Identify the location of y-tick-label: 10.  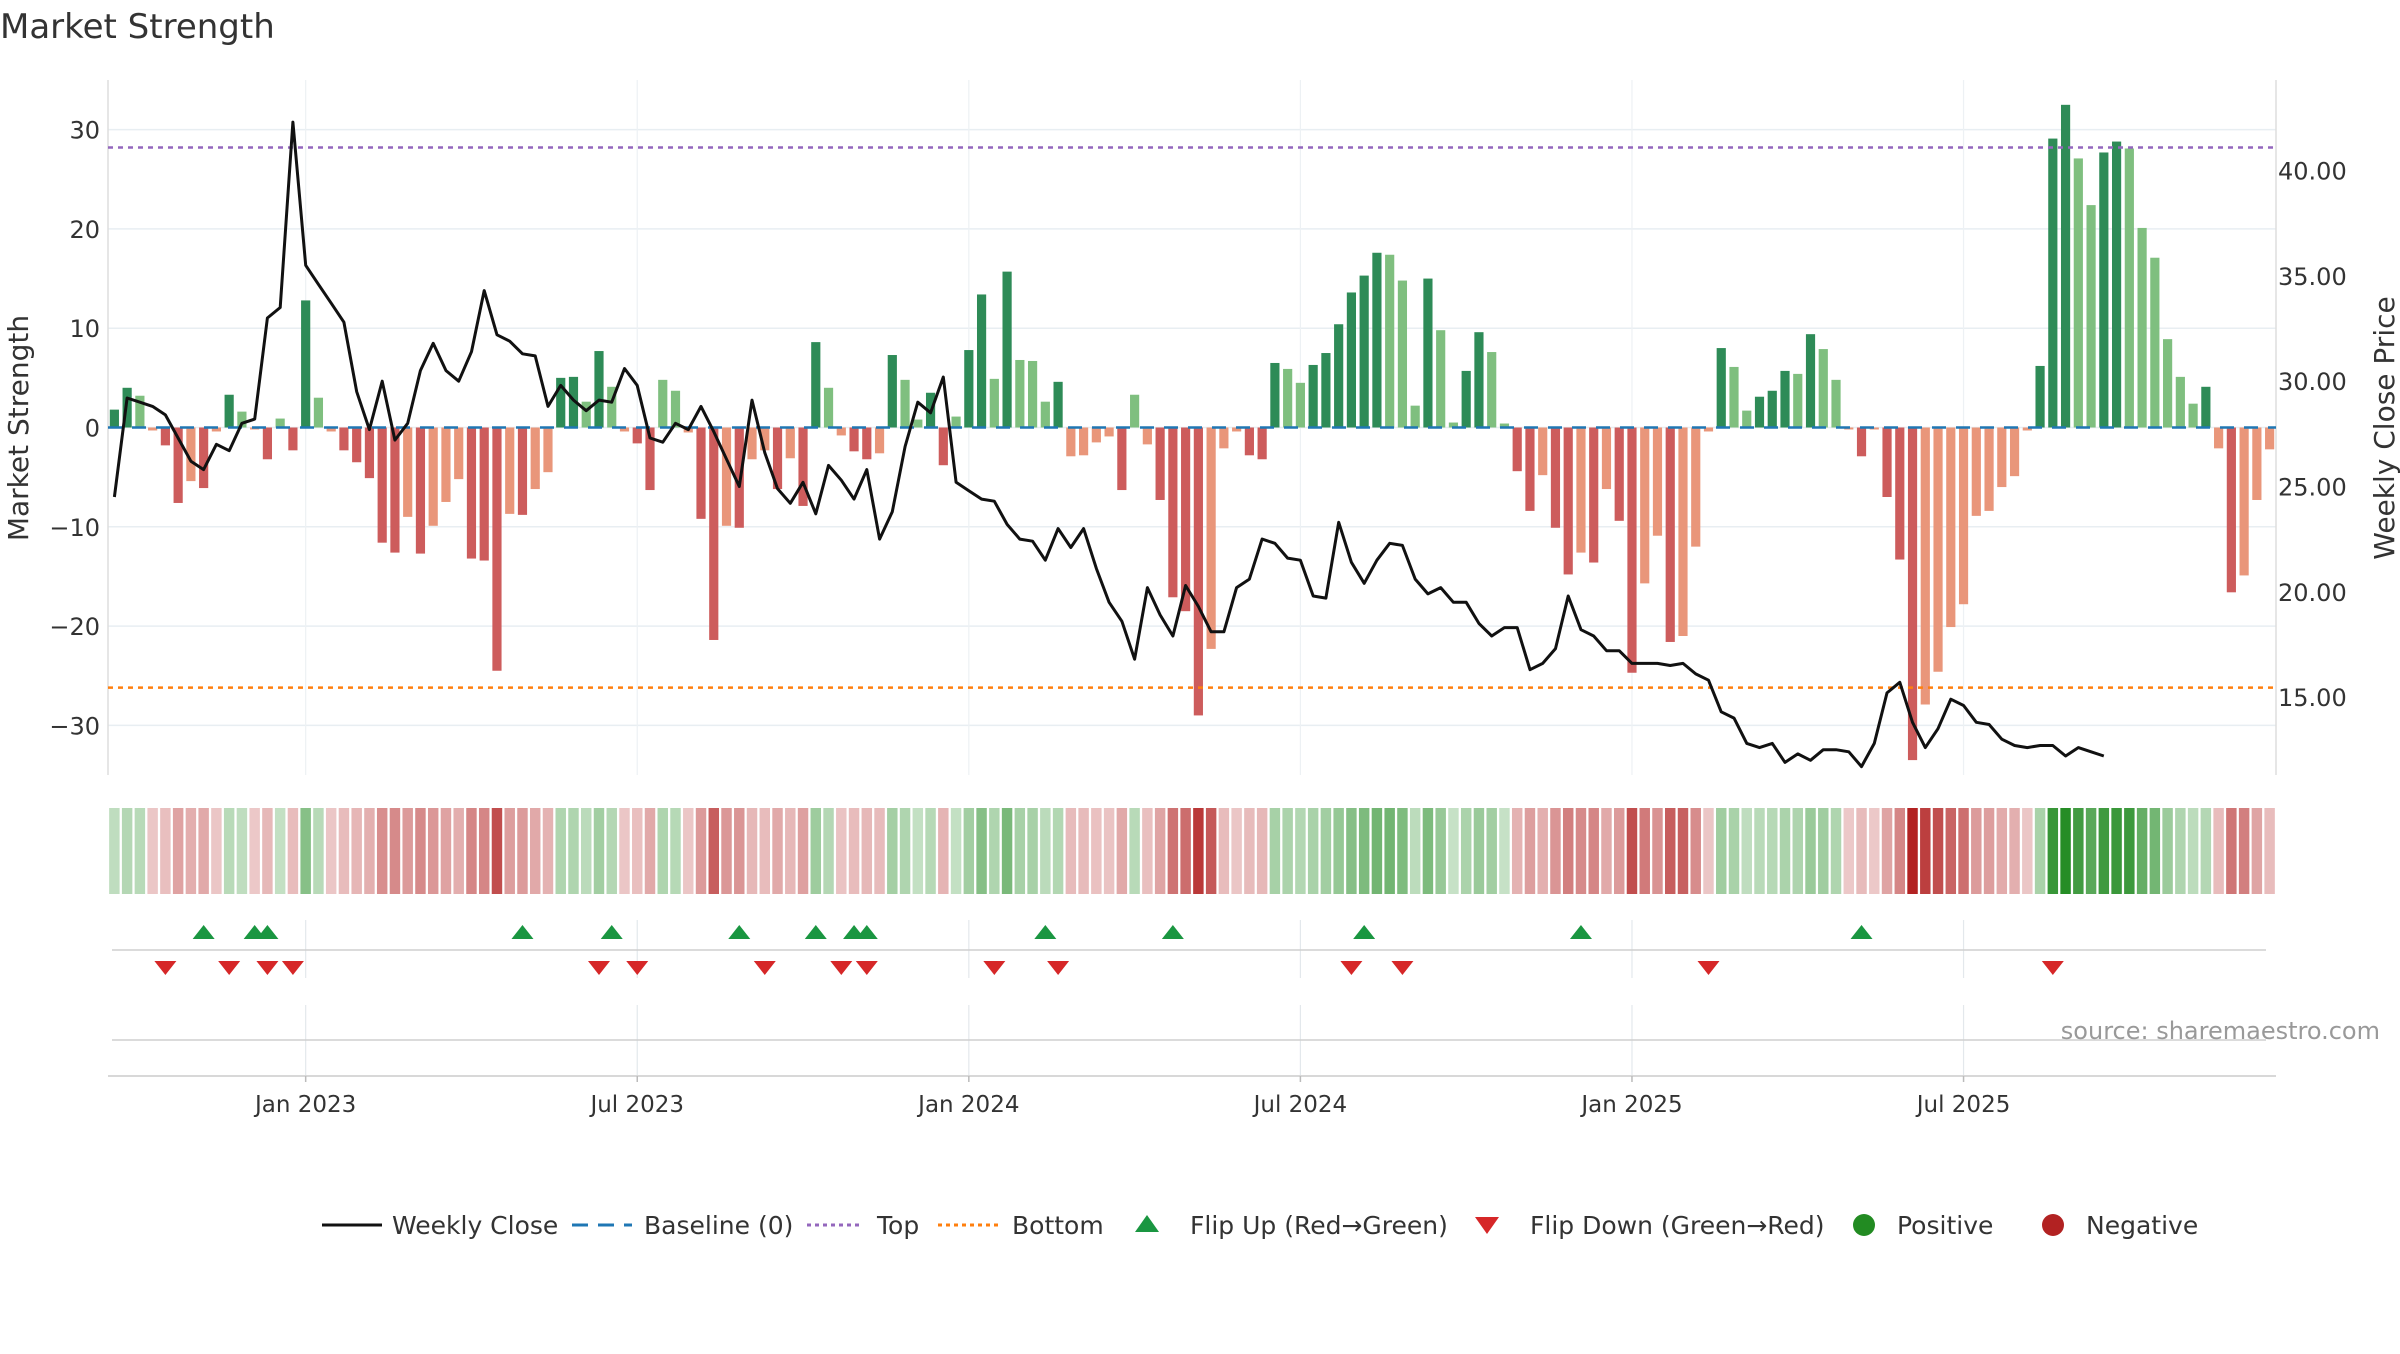
(84, 329).